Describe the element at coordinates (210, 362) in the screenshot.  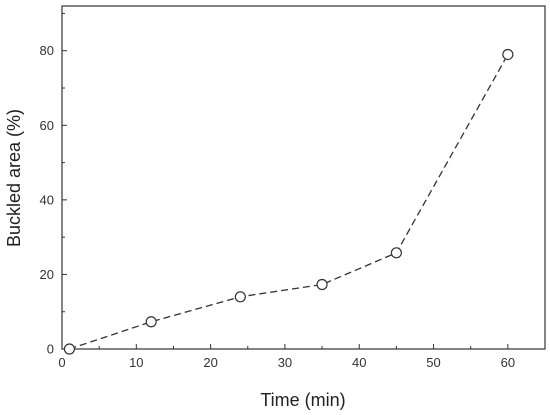
I see `x-tick-label: 20` at that location.